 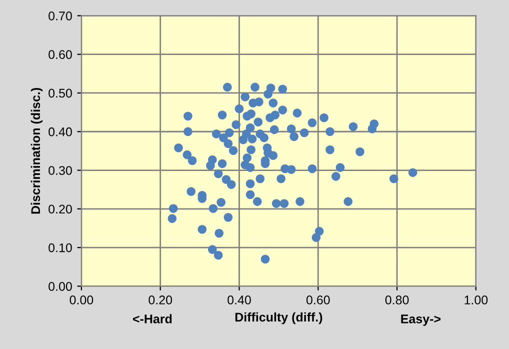 I want to click on y-axis-title: Discrimination (disc.), so click(x=36, y=151).